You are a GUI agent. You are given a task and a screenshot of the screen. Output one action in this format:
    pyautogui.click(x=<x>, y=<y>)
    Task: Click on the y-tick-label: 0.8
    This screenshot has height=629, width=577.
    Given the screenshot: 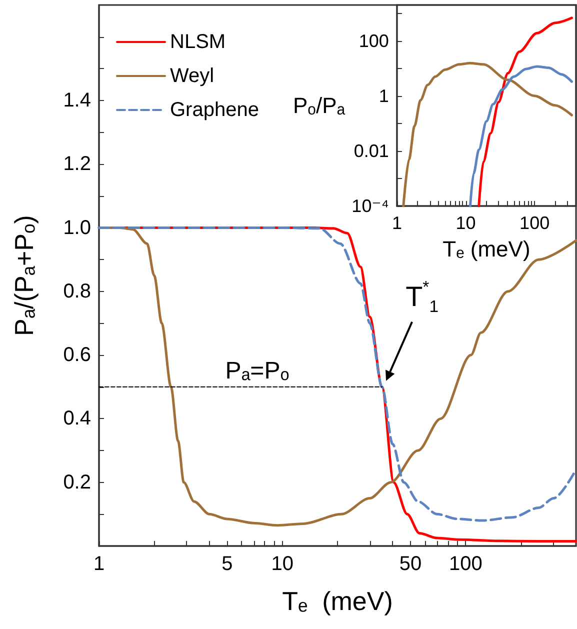 What is the action you would take?
    pyautogui.click(x=77, y=291)
    